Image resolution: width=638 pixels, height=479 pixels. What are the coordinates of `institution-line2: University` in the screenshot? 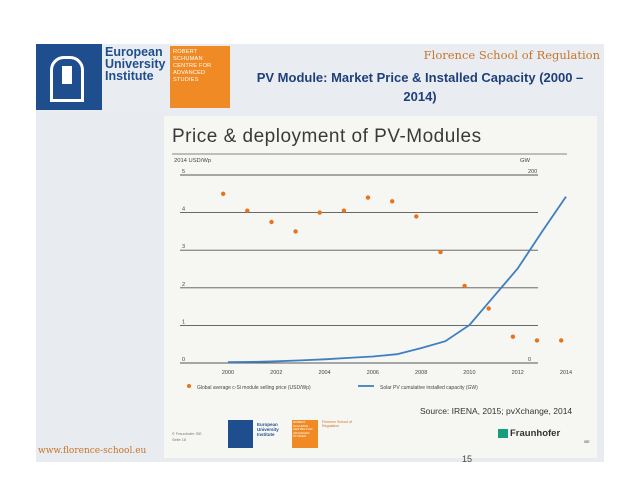 It's located at (135, 64).